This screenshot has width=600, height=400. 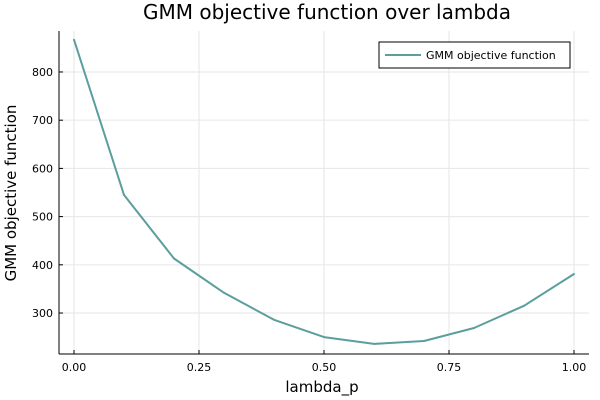 What do you see at coordinates (321, 387) in the screenshot?
I see `x-axis-label: lambda_p` at bounding box center [321, 387].